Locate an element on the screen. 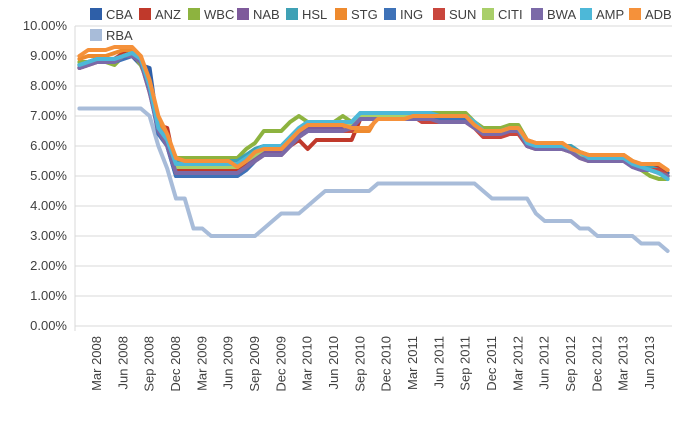 The width and height of the screenshot is (678, 429). x-tick-label: Mar 2011 is located at coordinates (412, 363).